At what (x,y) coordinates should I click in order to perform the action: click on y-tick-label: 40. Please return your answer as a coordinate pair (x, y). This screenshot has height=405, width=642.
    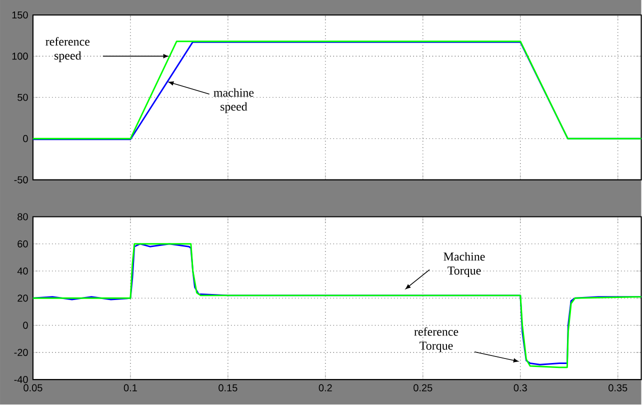
    Looking at the image, I should click on (22, 271).